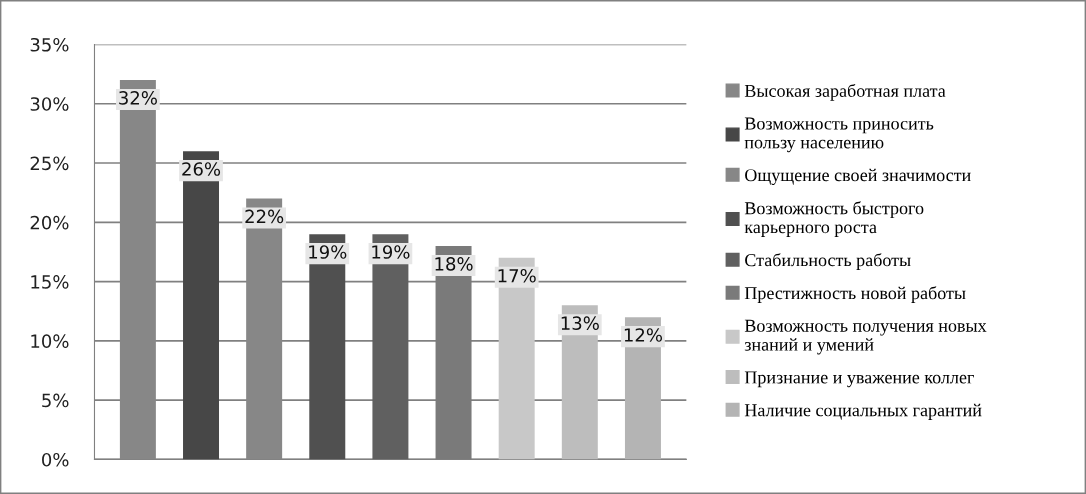 This screenshot has width=1086, height=494. I want to click on y-tick-label: 10%, so click(50, 341).